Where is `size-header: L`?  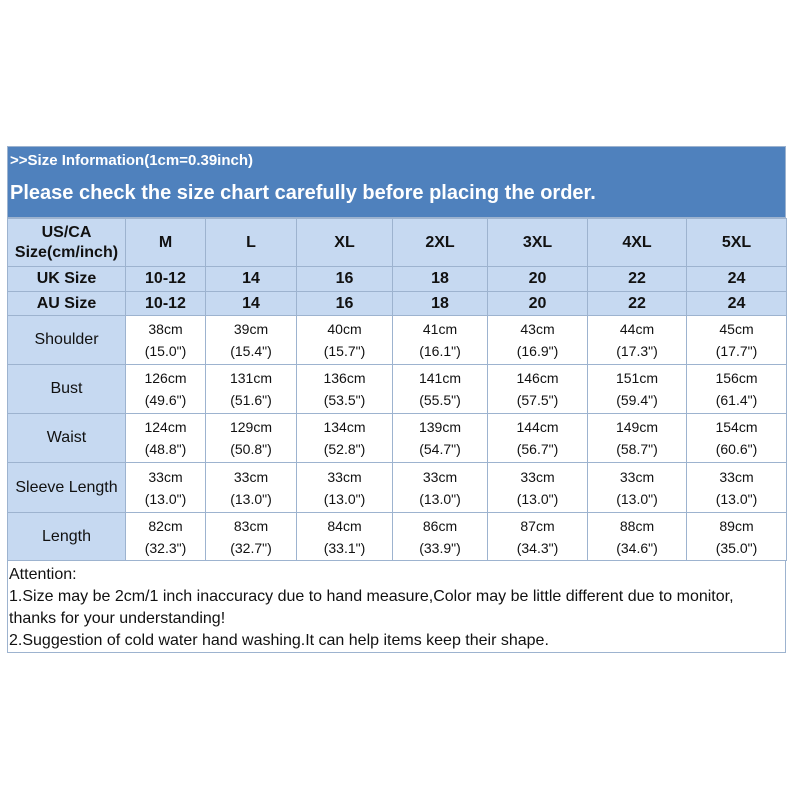
size-header: L is located at coordinates (251, 242).